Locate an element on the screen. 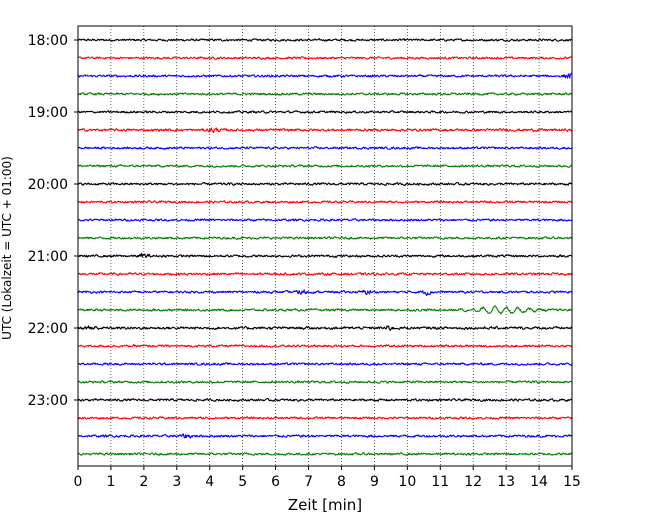 The image size is (650, 520). trace-1930 is located at coordinates (325, 148).